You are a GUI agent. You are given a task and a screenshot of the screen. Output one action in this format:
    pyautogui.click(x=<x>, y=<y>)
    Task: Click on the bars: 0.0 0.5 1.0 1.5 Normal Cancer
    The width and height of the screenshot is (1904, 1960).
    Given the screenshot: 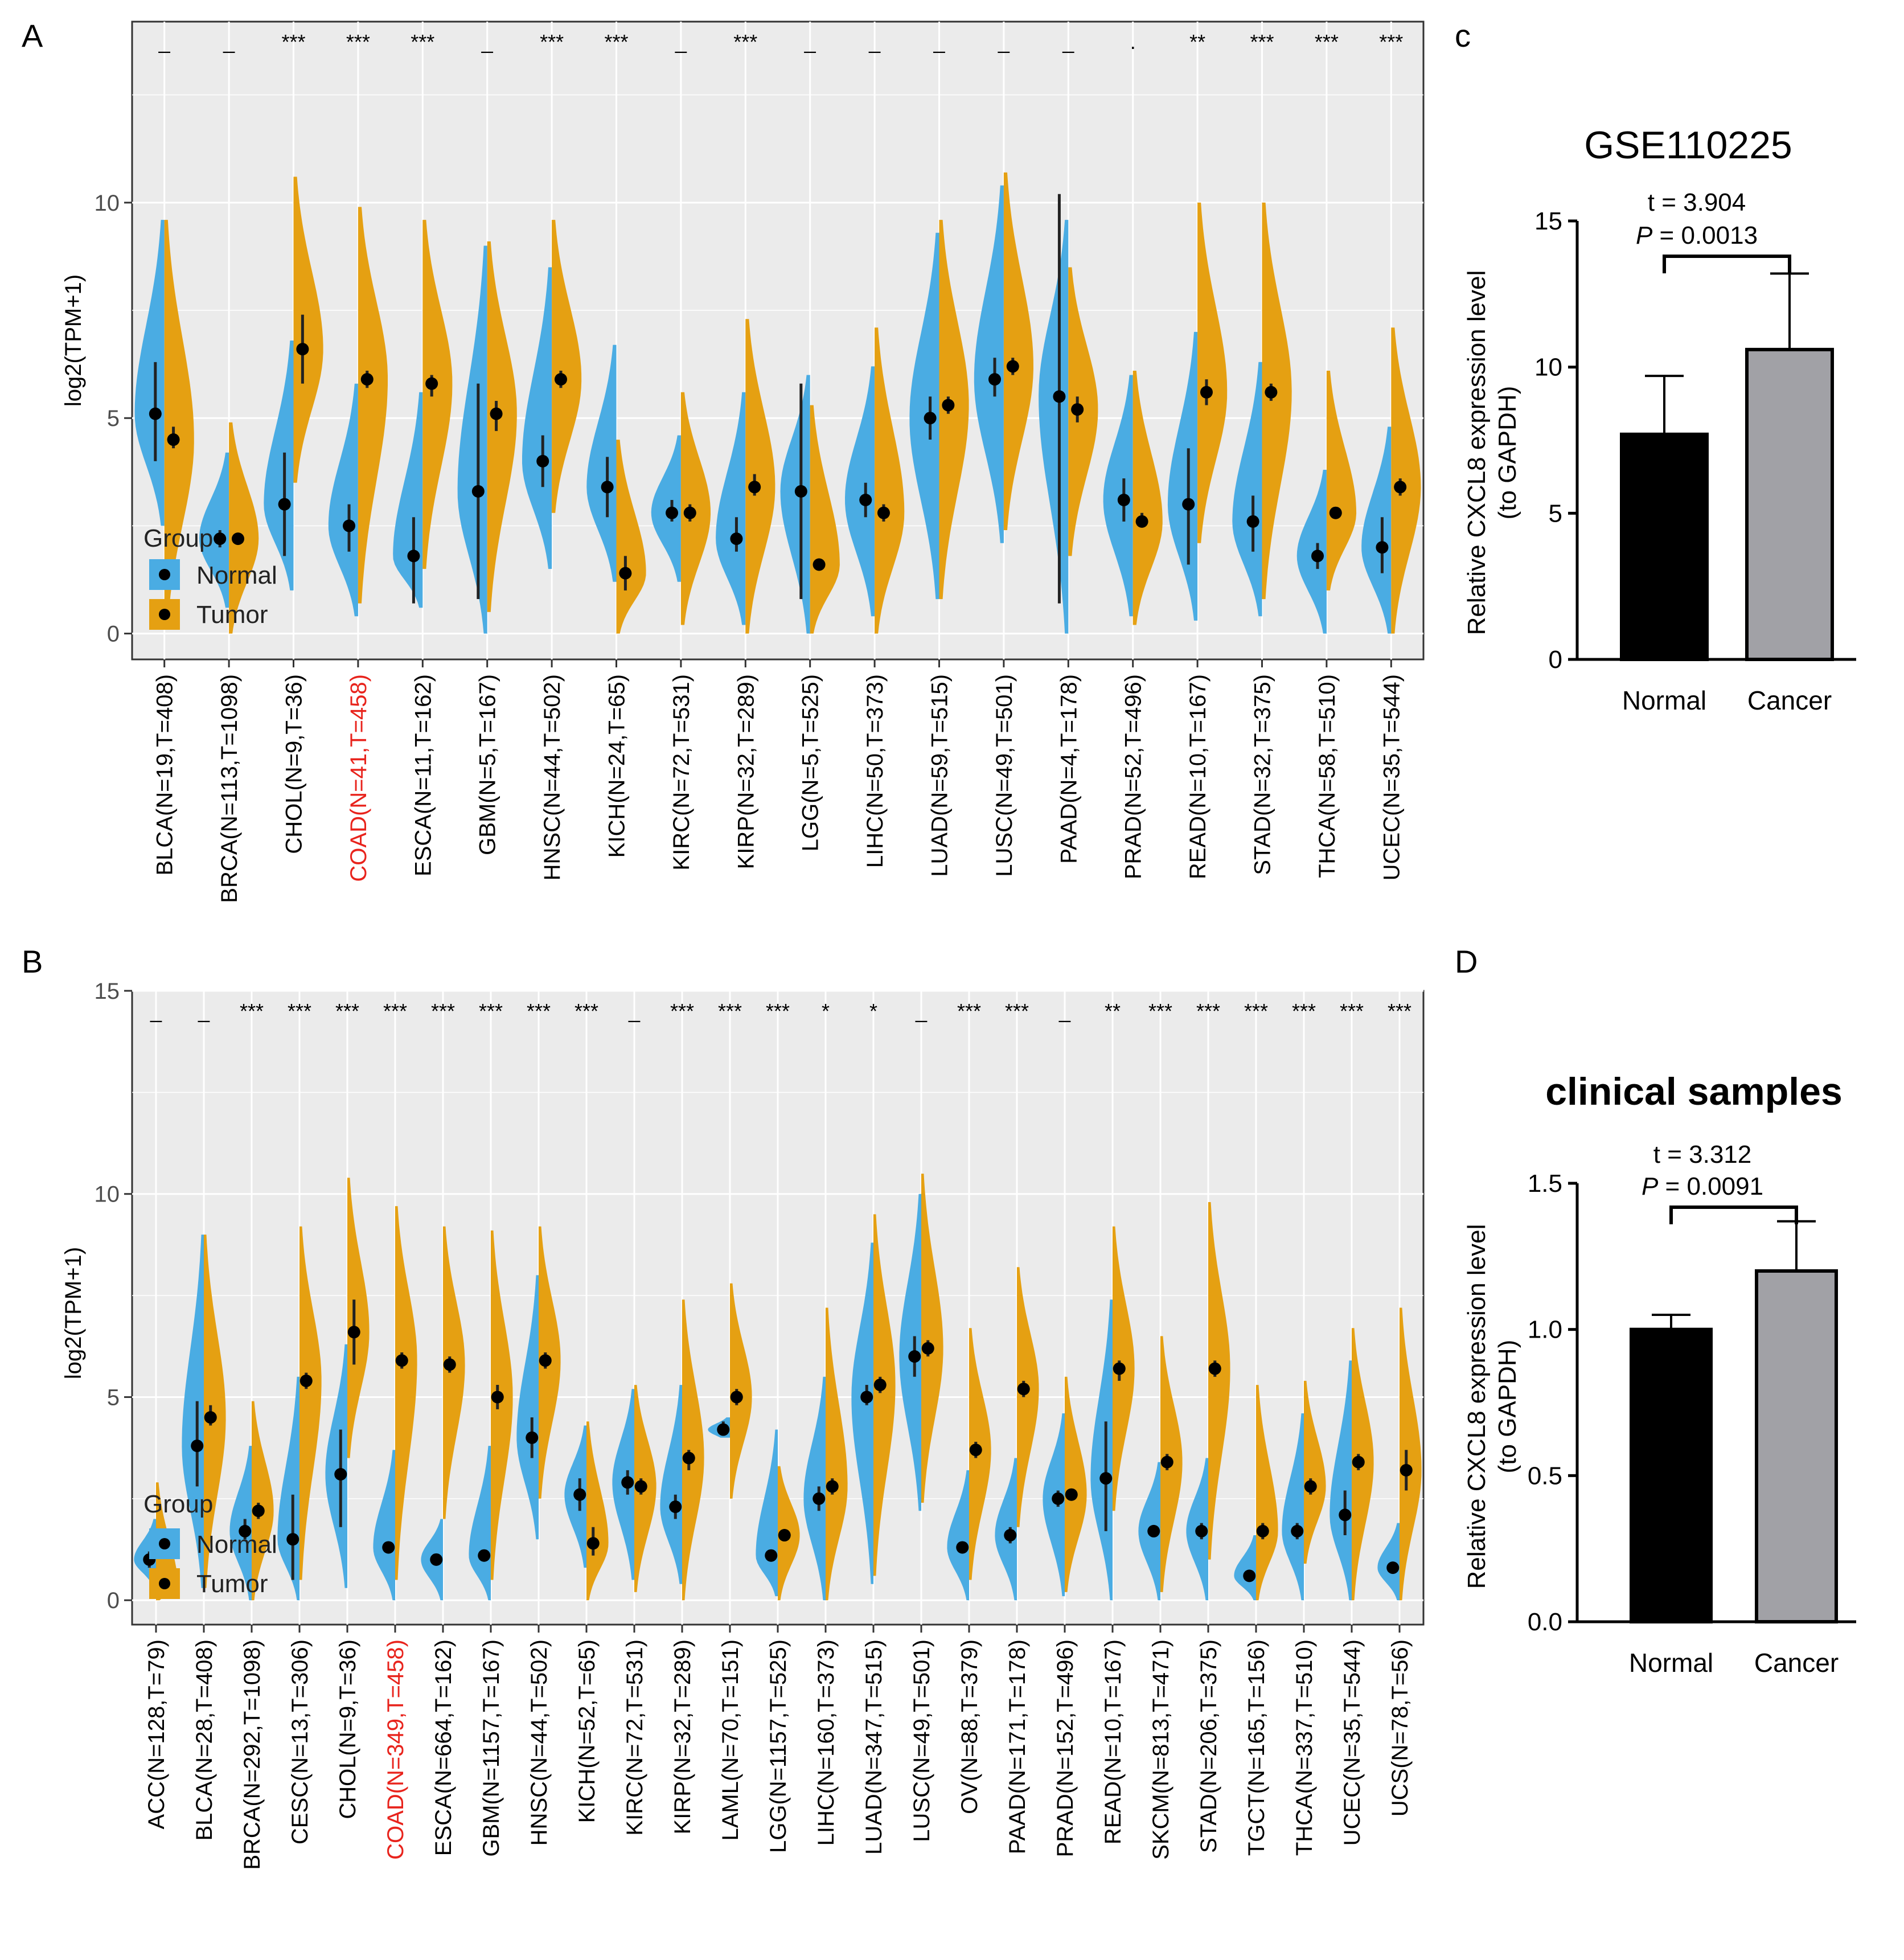 What is the action you would take?
    pyautogui.click(x=1692, y=1424)
    